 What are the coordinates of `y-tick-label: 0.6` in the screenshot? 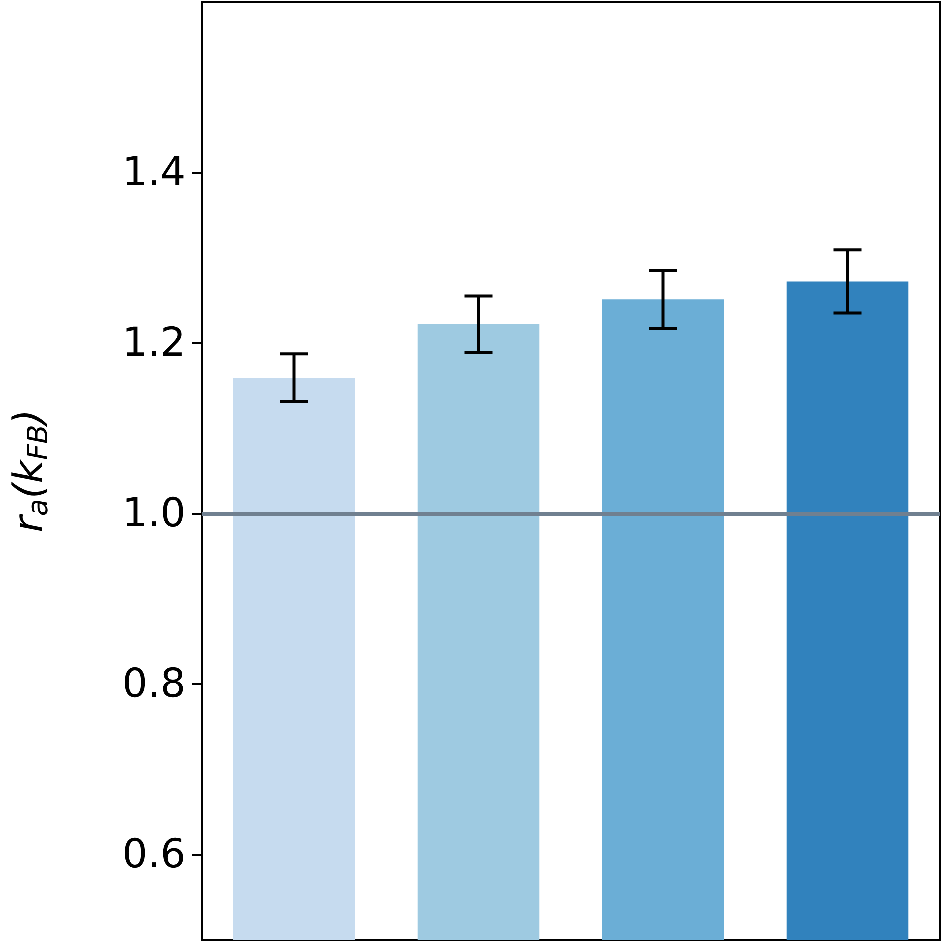 It's located at (154, 855).